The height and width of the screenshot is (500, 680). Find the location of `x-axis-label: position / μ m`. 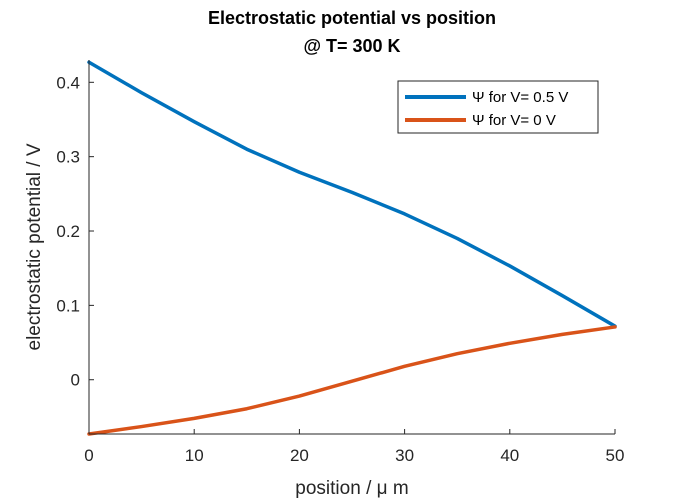

x-axis-label: position / μ m is located at coordinates (351, 488).